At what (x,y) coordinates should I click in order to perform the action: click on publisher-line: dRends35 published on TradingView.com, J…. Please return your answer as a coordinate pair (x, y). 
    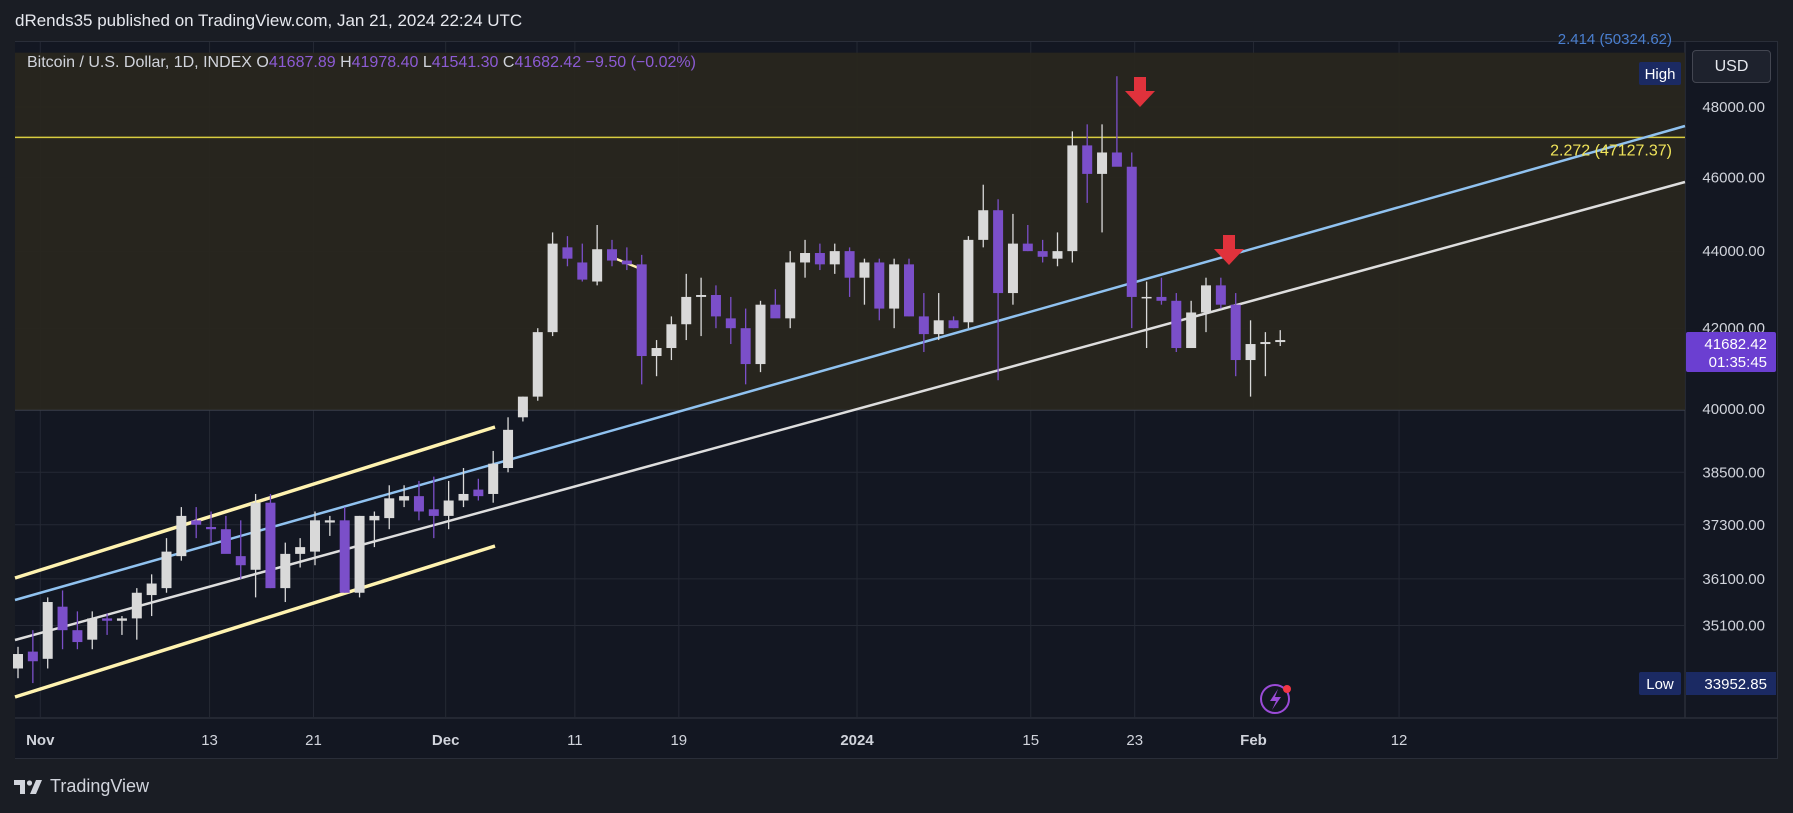
    Looking at the image, I should click on (269, 20).